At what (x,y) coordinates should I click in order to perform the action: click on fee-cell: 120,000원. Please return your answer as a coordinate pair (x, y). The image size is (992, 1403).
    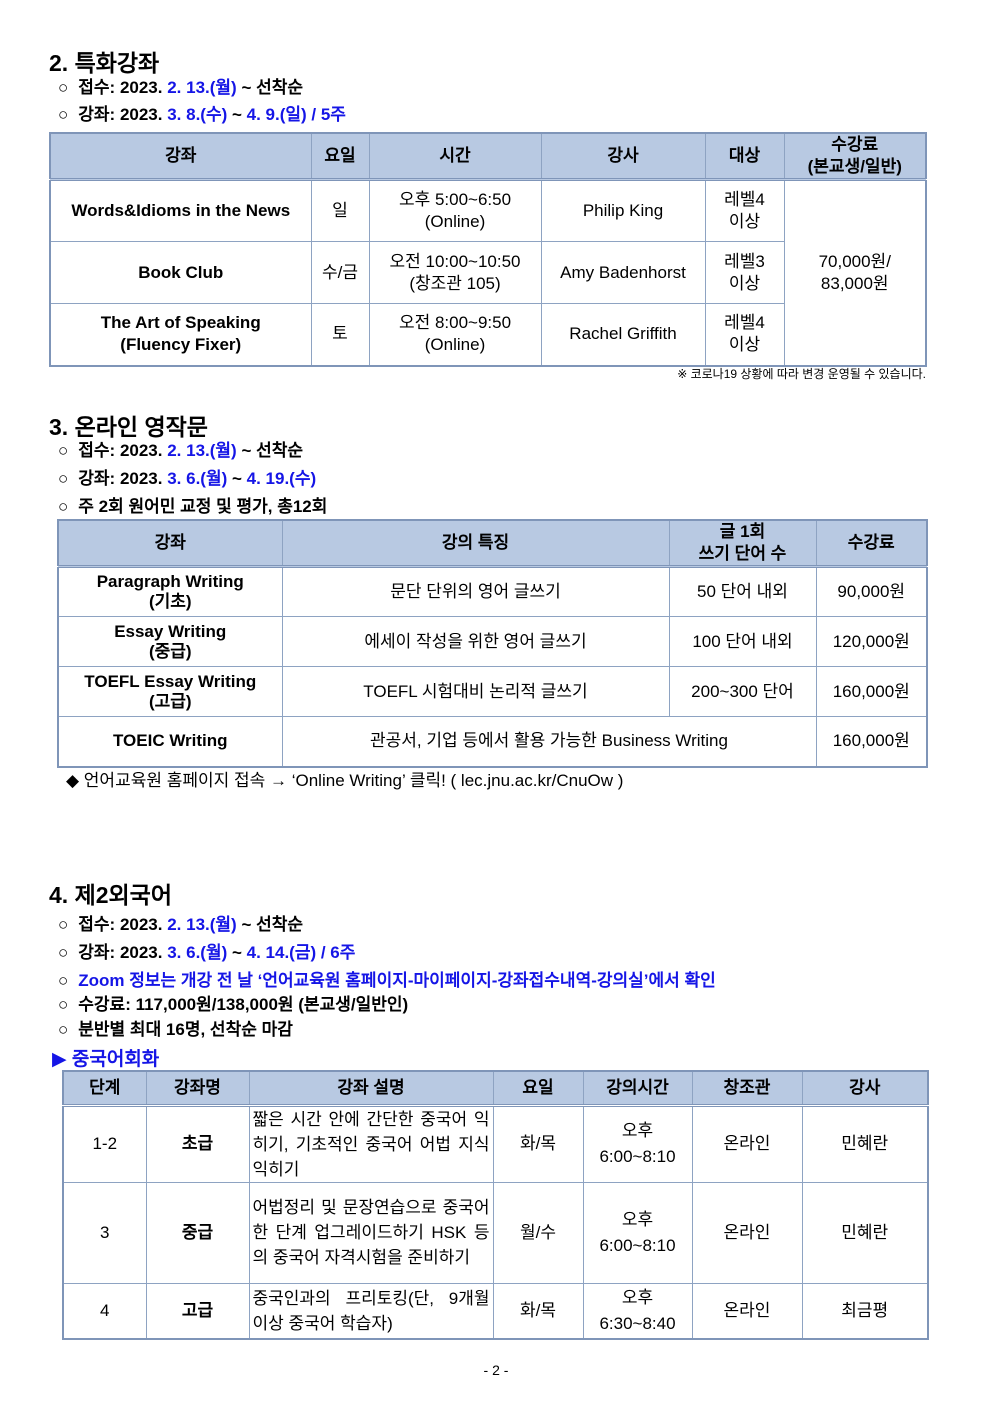
    Looking at the image, I should click on (871, 641).